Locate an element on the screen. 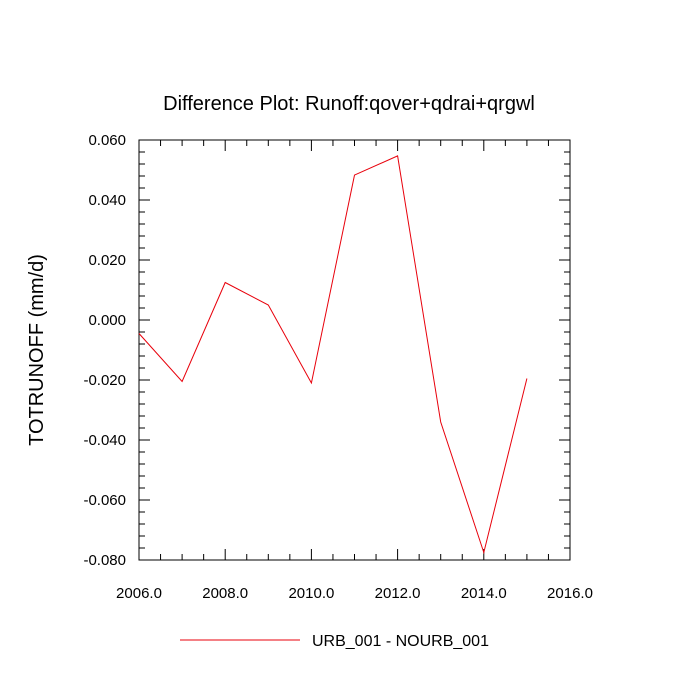  y-tick-label: -0.060 is located at coordinates (104, 500).